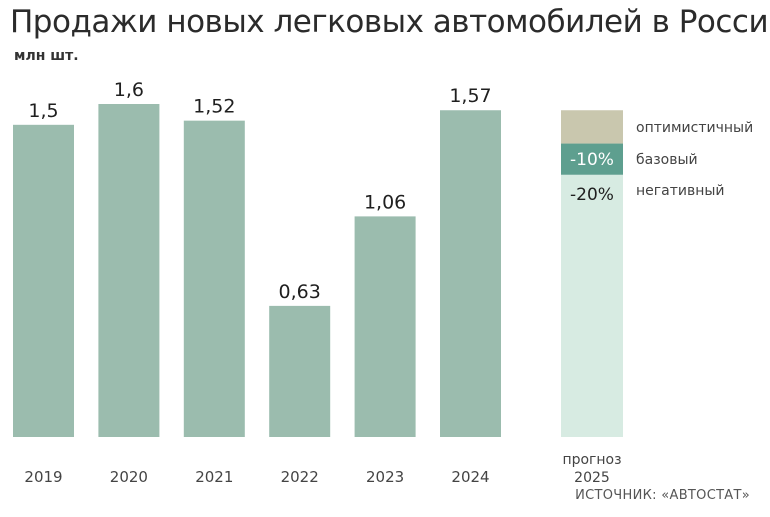 This screenshot has width=770, height=517. What do you see at coordinates (592, 127) in the screenshot?
I see `forecast-optimistic-segment` at bounding box center [592, 127].